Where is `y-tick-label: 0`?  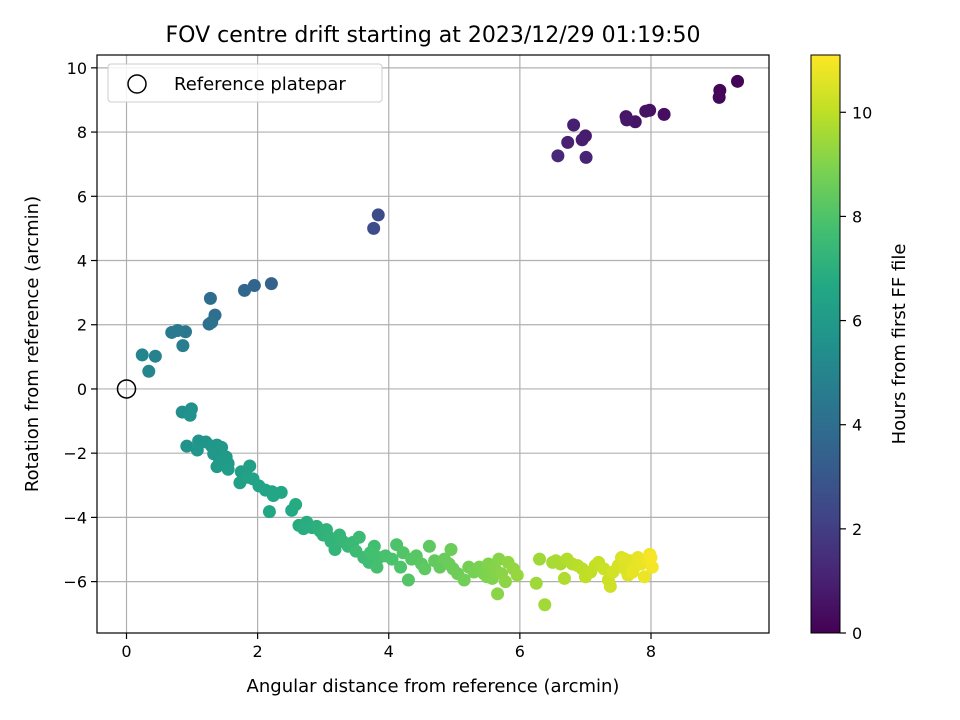 y-tick-label: 0 is located at coordinates (82, 389).